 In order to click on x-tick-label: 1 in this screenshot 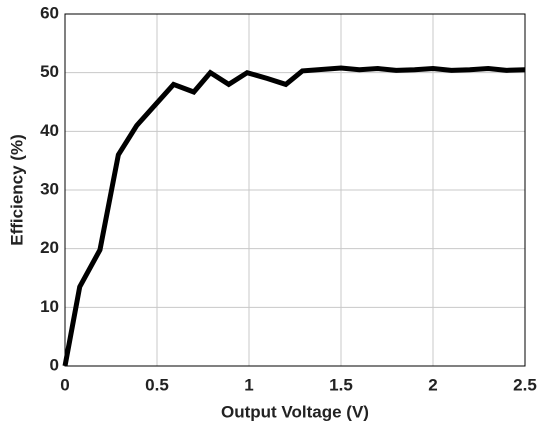, I will do `click(248, 384)`.